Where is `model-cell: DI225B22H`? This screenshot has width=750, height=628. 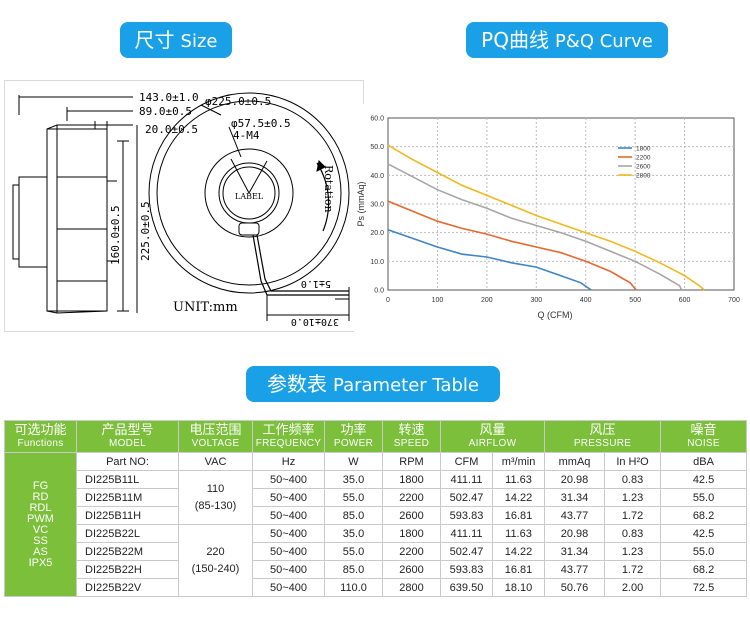
model-cell: DI225B22H is located at coordinates (127, 569).